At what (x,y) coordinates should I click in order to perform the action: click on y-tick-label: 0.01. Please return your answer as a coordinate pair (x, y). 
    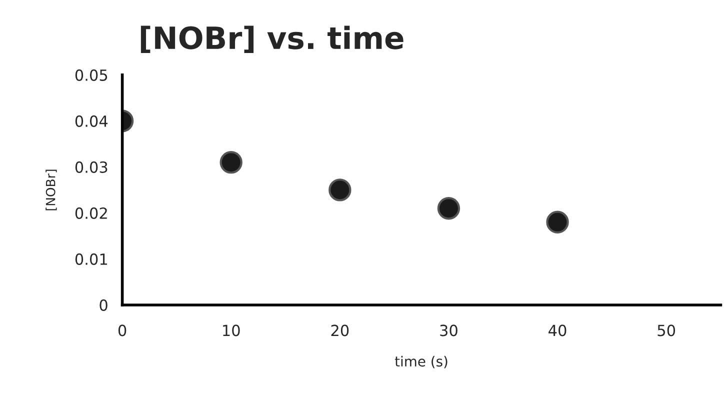
    Looking at the image, I should click on (91, 259).